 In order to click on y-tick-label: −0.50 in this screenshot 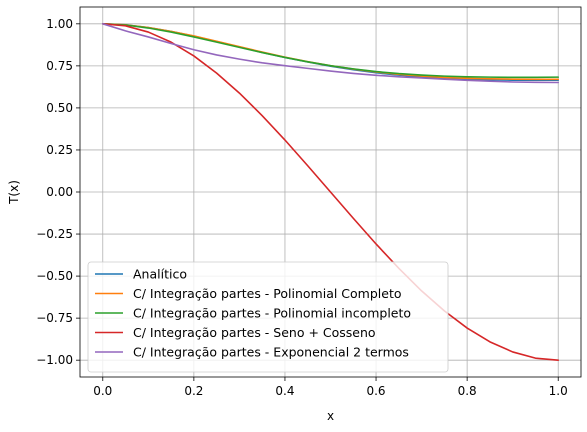, I will do `click(54, 276)`.